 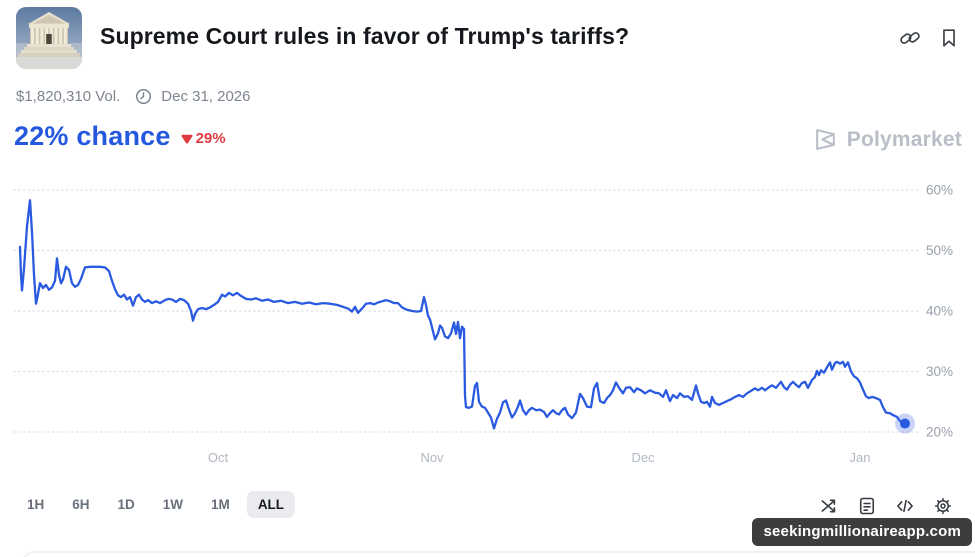 What do you see at coordinates (218, 457) in the screenshot?
I see `x-axis-label: Oct` at bounding box center [218, 457].